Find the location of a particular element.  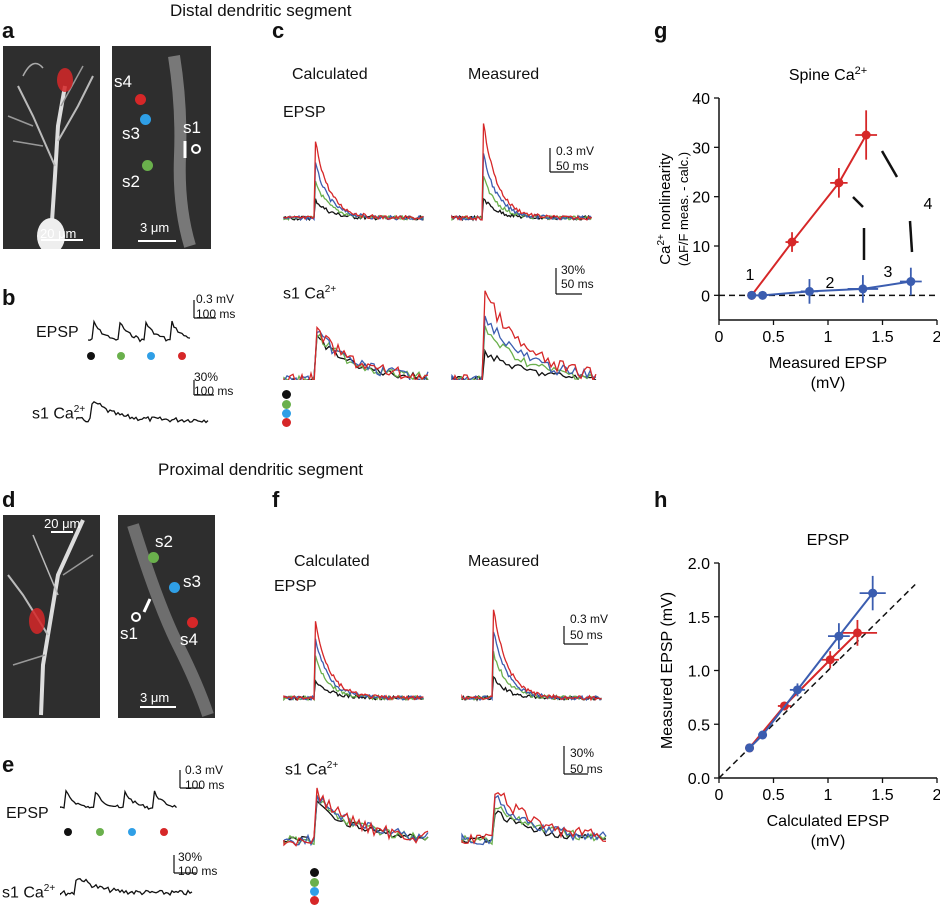

panel-c-letter: c is located at coordinates (278, 30).